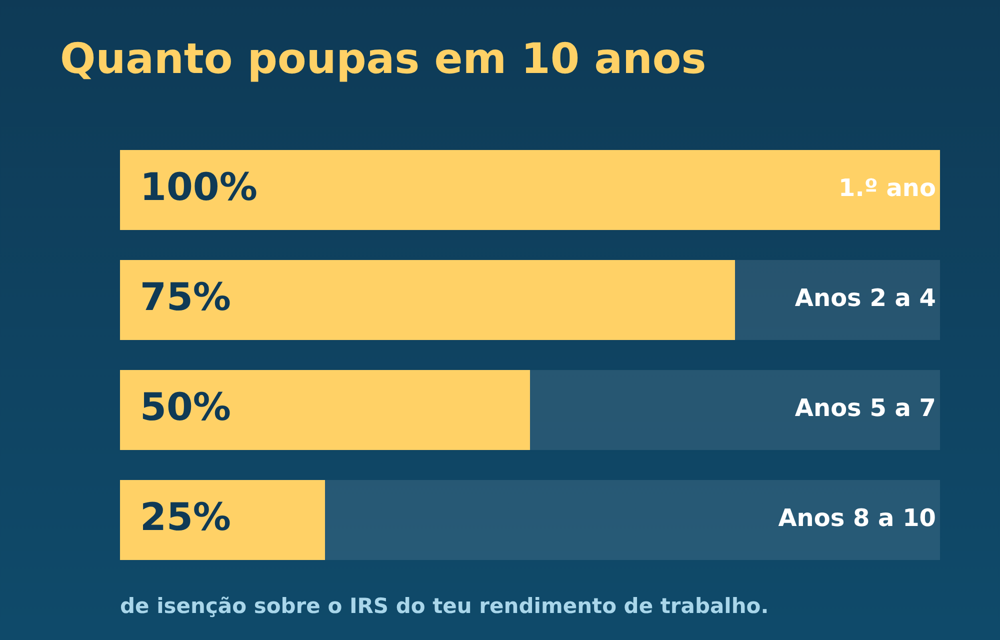 The image size is (1000, 640). Describe the element at coordinates (199, 186) in the screenshot. I see `data-label: 100%` at that location.